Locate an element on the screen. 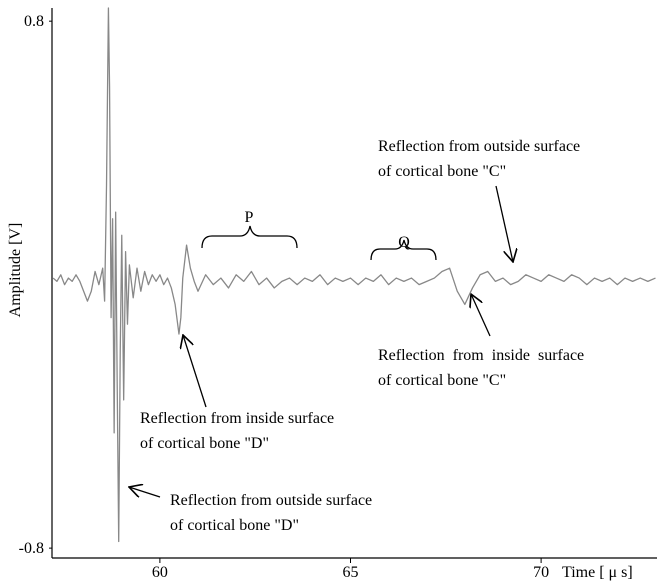  x-axis-label: Time [ μ s] is located at coordinates (597, 572).